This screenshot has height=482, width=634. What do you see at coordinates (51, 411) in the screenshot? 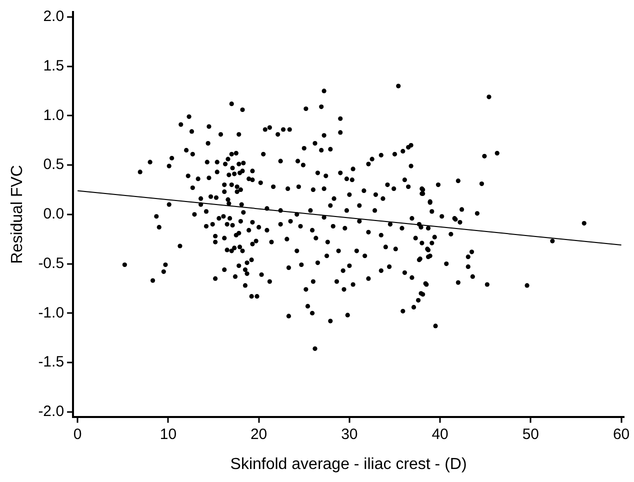
I see `y-tick-label: -2.0` at bounding box center [51, 411].